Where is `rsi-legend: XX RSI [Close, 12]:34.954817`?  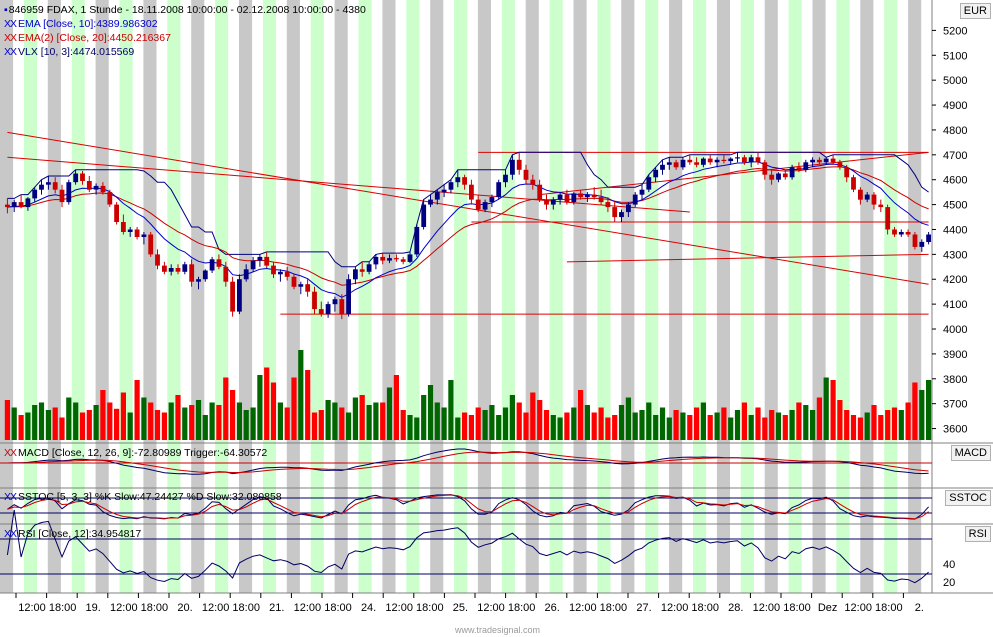 rsi-legend: XX RSI [Close, 12]:34.954817 is located at coordinates (72, 534).